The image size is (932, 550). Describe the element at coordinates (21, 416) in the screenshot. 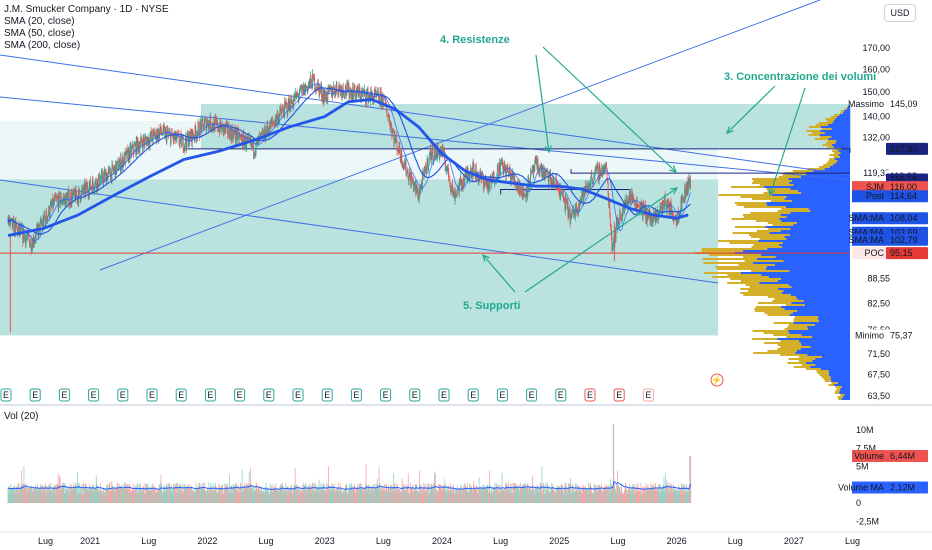

I see `volume-pane-title: Vol (20)` at that location.